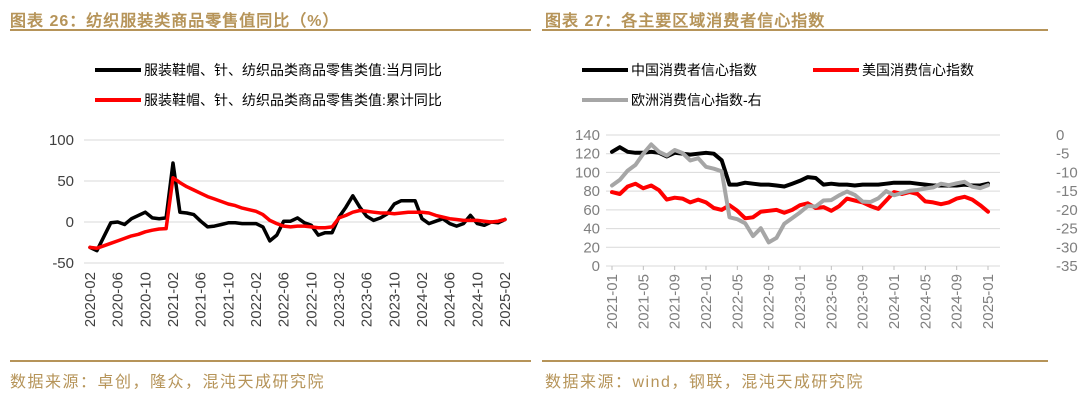 This screenshot has height=408, width=1080. I want to click on svg-text: 60, so click(591, 210).